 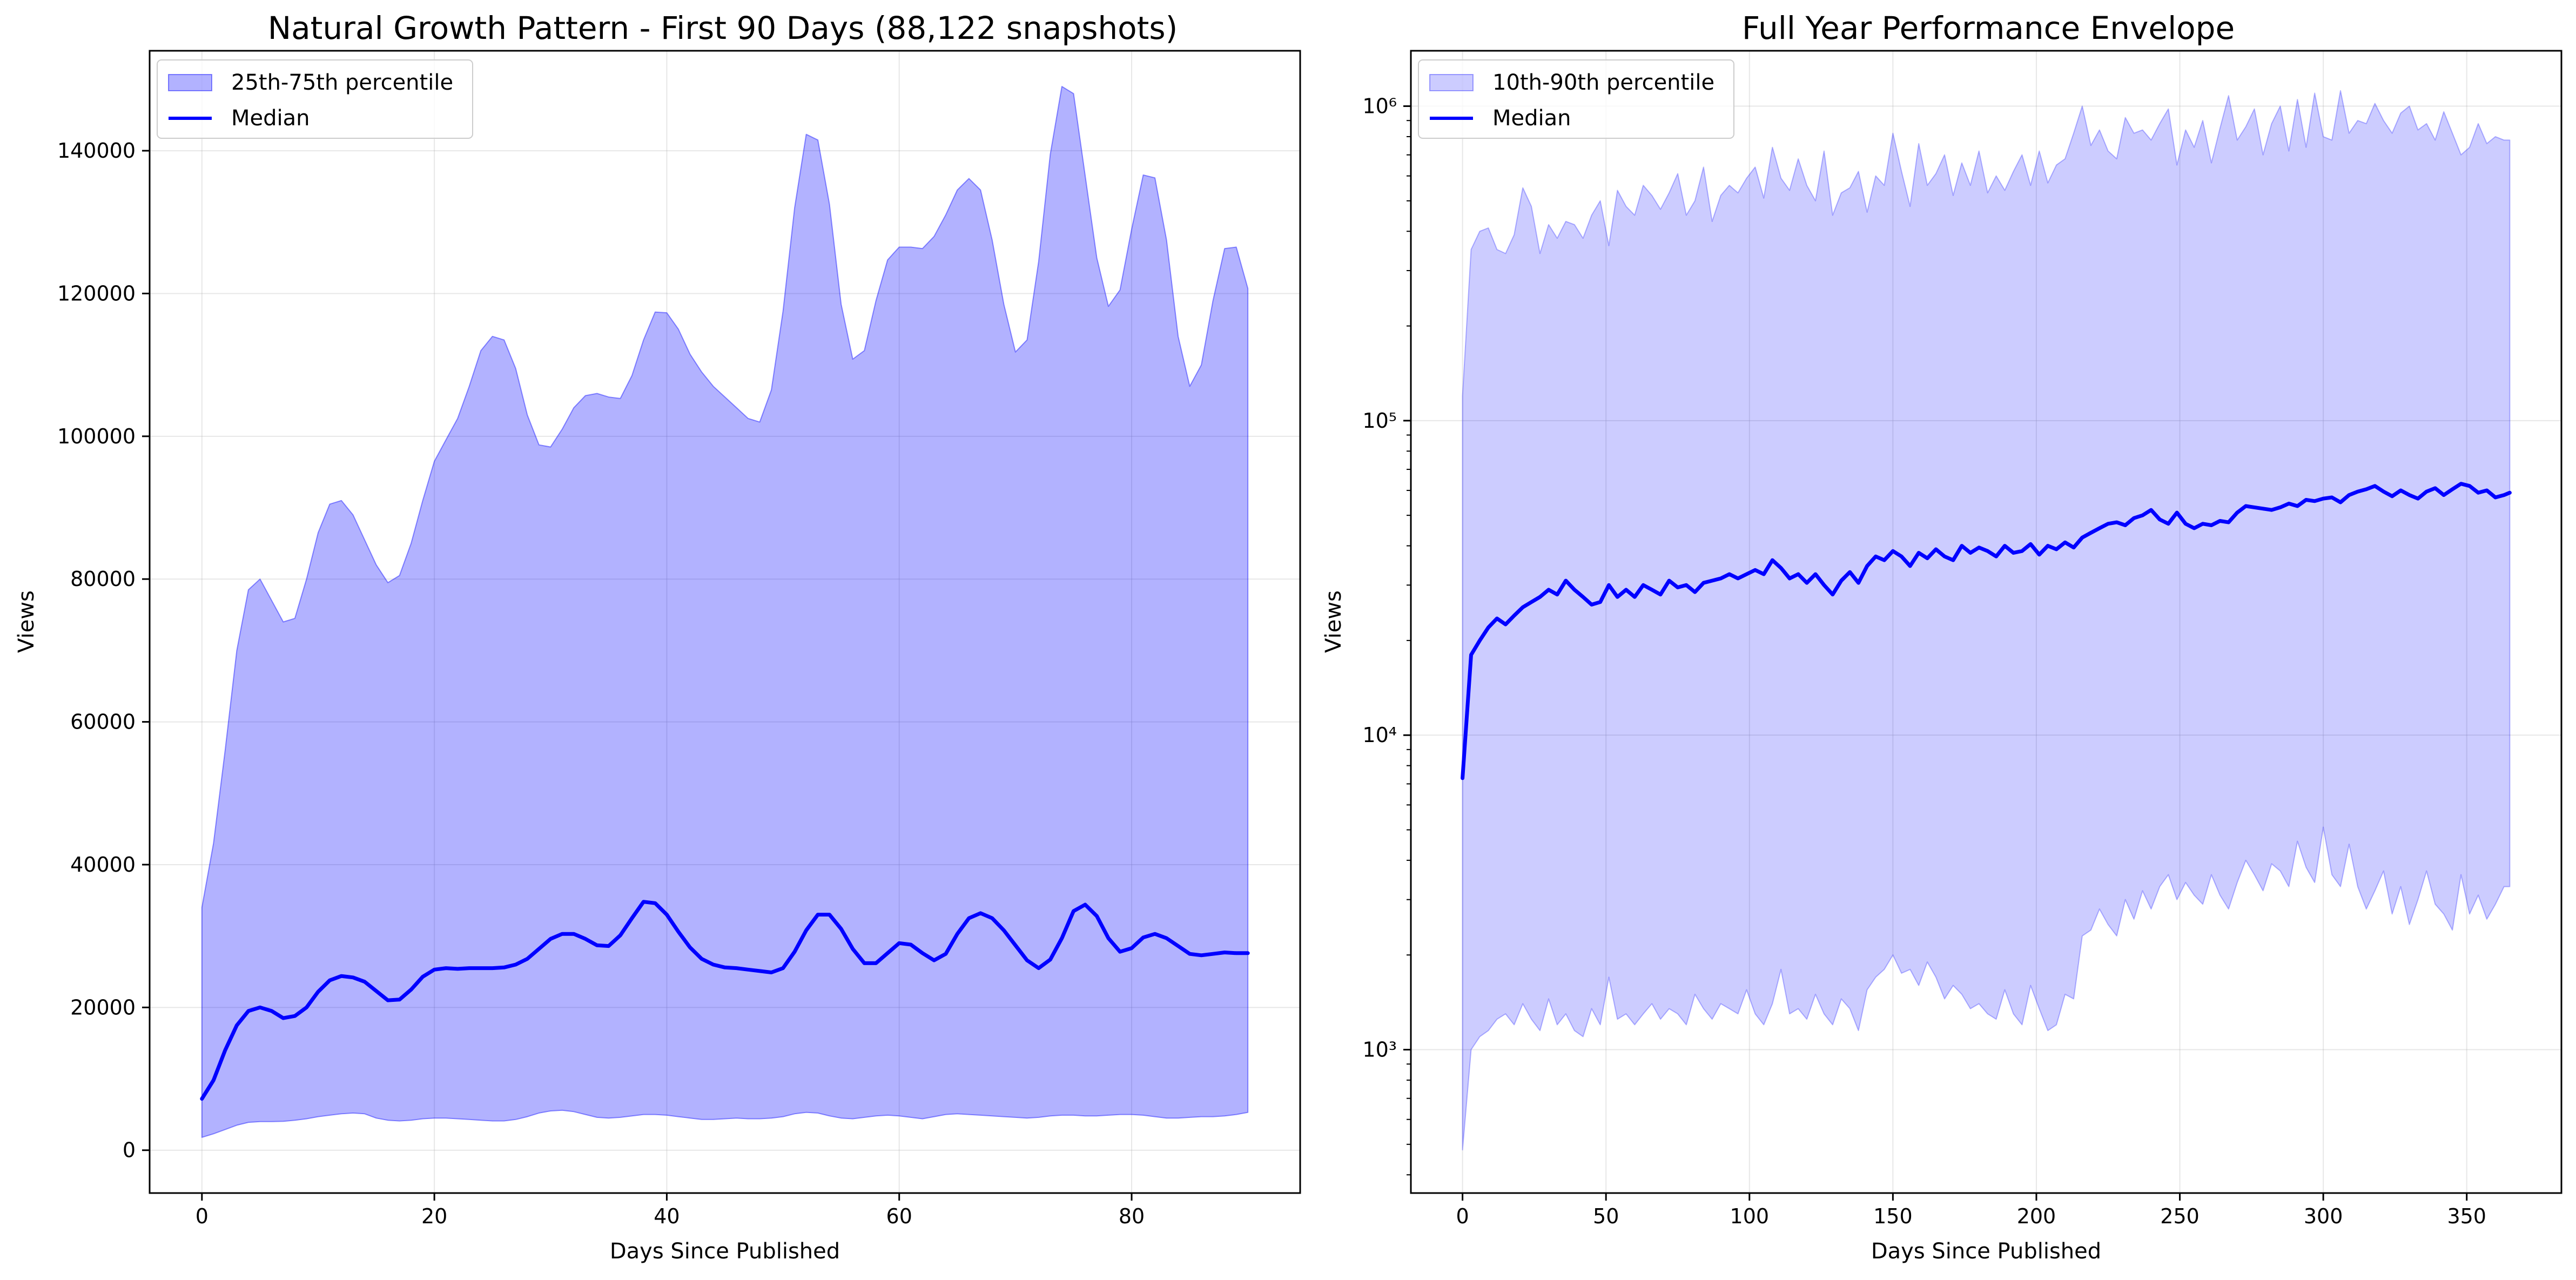 I want to click on y-tick-label: 60000, so click(x=103, y=722).